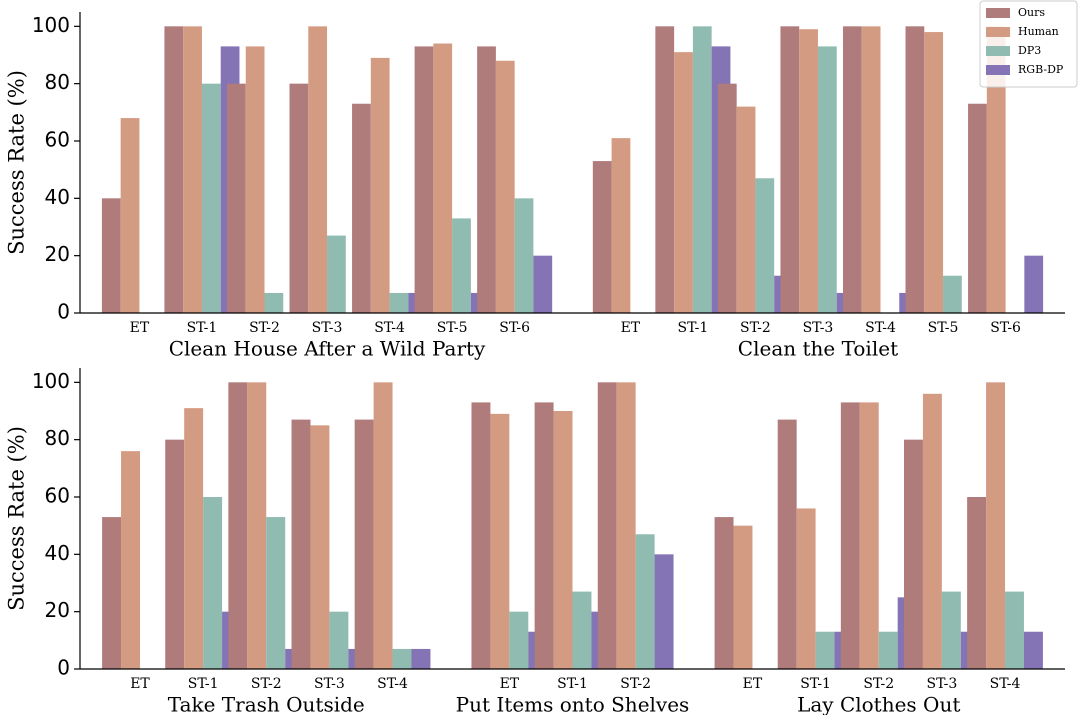 This screenshot has height=715, width=1080. Describe the element at coordinates (17, 162) in the screenshot. I see `y-axis-label: Success Rate (%)` at that location.